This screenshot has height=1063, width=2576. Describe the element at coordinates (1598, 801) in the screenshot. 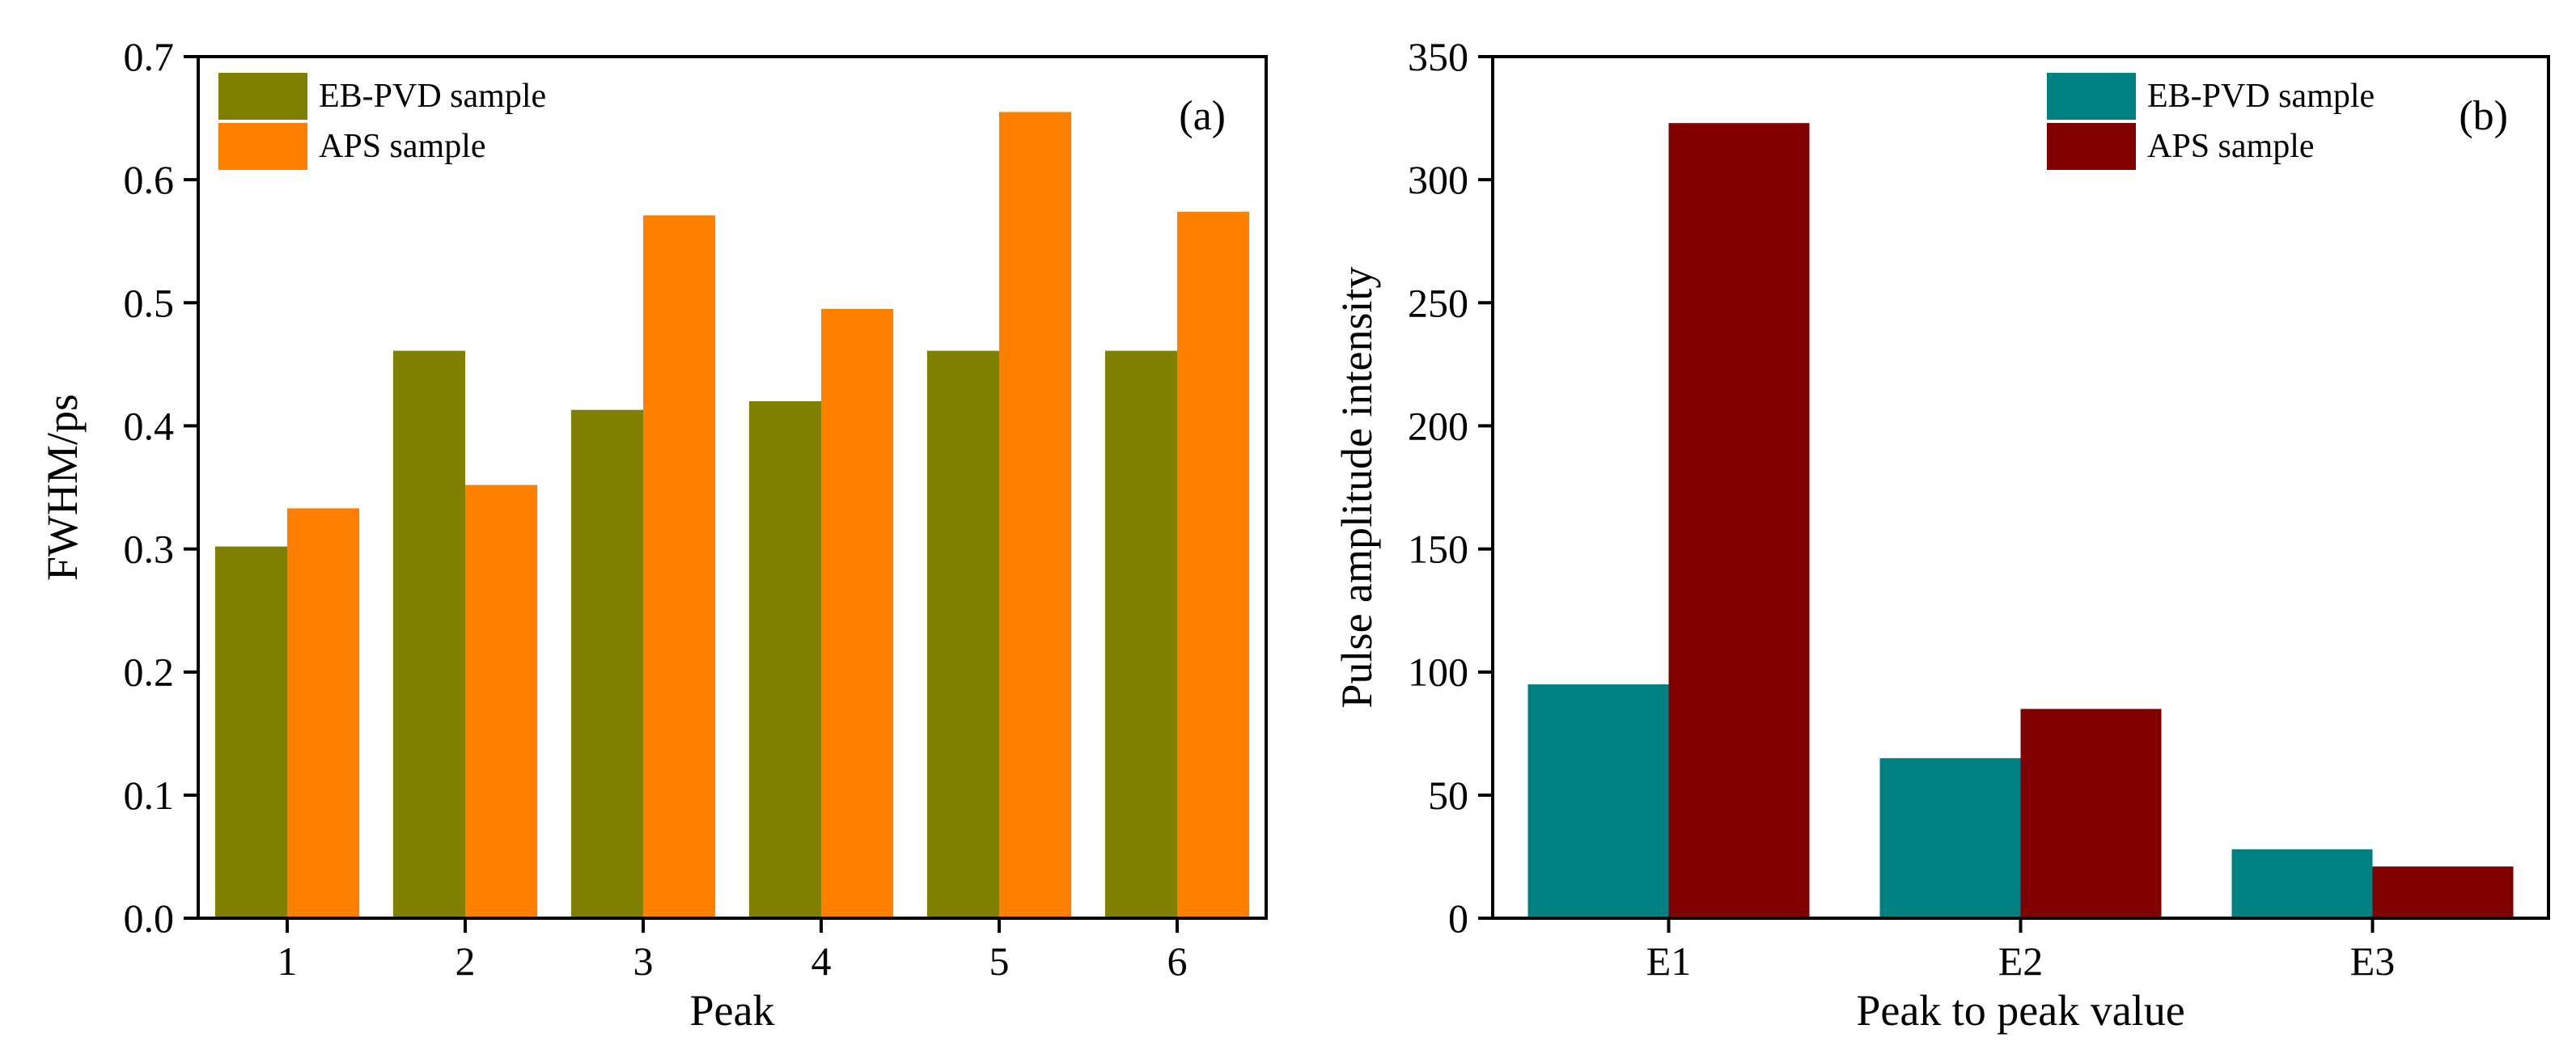

I see `bar-eb-pvd-sample-e1` at that location.